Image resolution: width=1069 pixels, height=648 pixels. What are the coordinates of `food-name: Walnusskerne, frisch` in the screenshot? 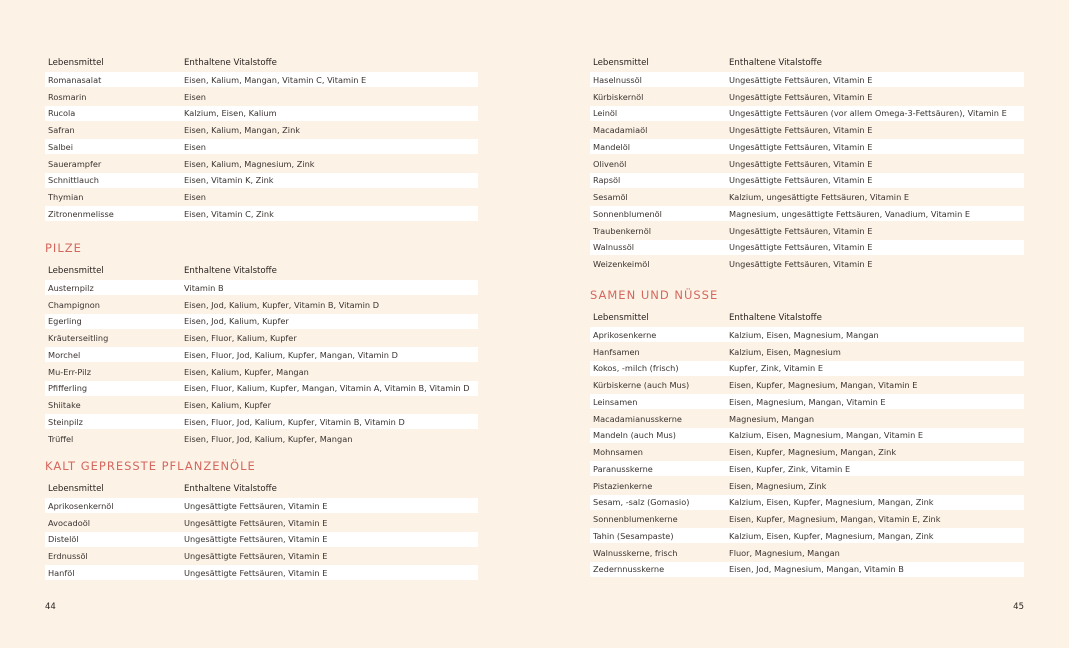 It's located at (635, 552).